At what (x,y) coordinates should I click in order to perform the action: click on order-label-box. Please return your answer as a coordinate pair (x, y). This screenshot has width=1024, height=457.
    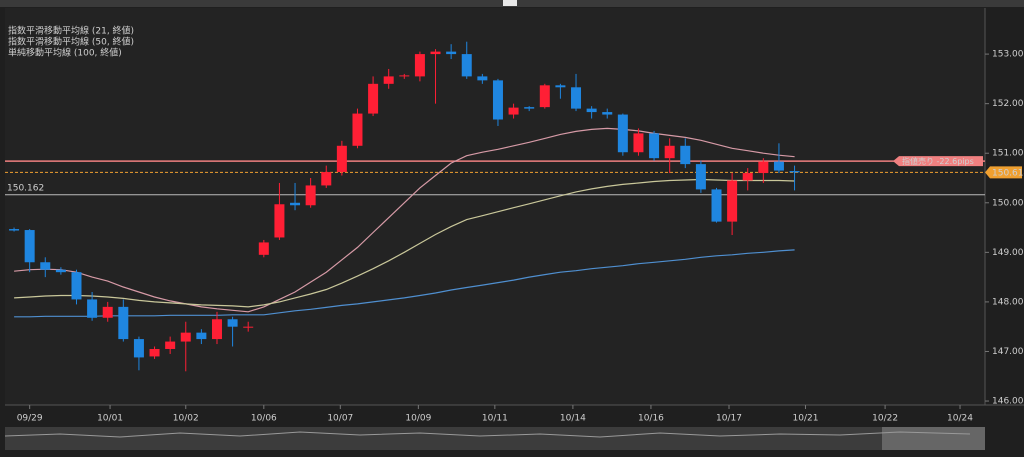
    Looking at the image, I should click on (938, 161).